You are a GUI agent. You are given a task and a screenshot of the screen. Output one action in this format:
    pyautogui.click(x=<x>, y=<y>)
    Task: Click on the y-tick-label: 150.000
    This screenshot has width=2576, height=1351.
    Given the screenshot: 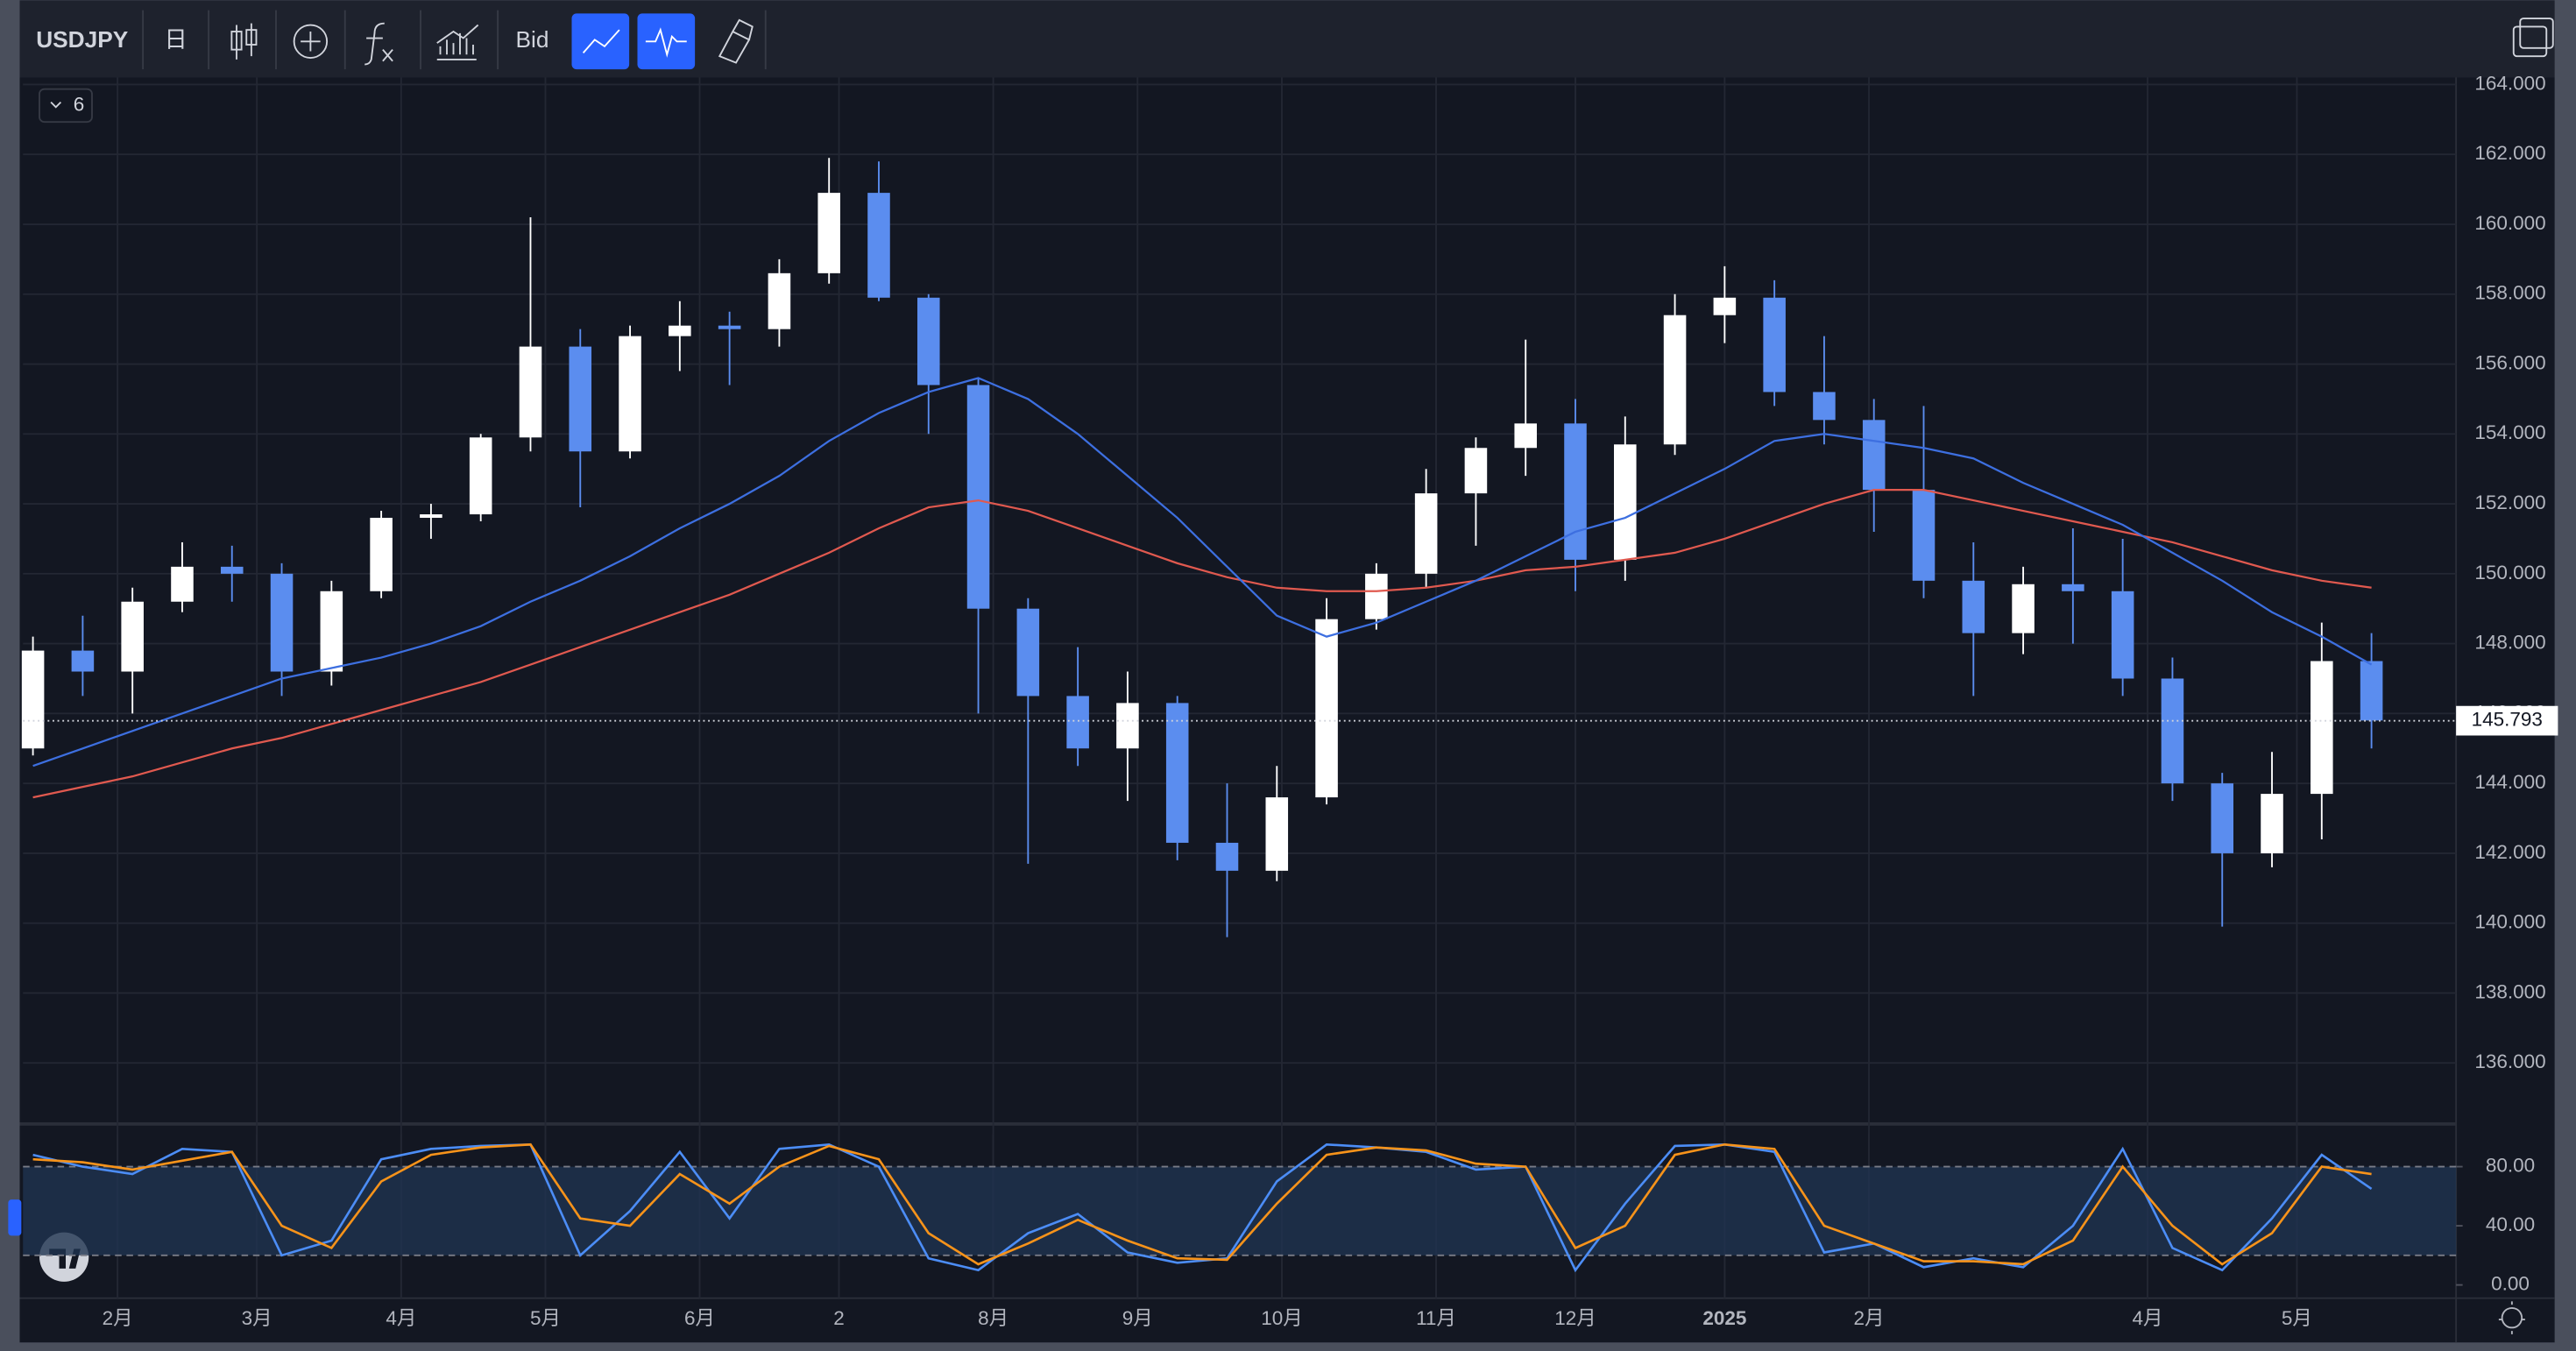 What is the action you would take?
    pyautogui.click(x=2509, y=573)
    